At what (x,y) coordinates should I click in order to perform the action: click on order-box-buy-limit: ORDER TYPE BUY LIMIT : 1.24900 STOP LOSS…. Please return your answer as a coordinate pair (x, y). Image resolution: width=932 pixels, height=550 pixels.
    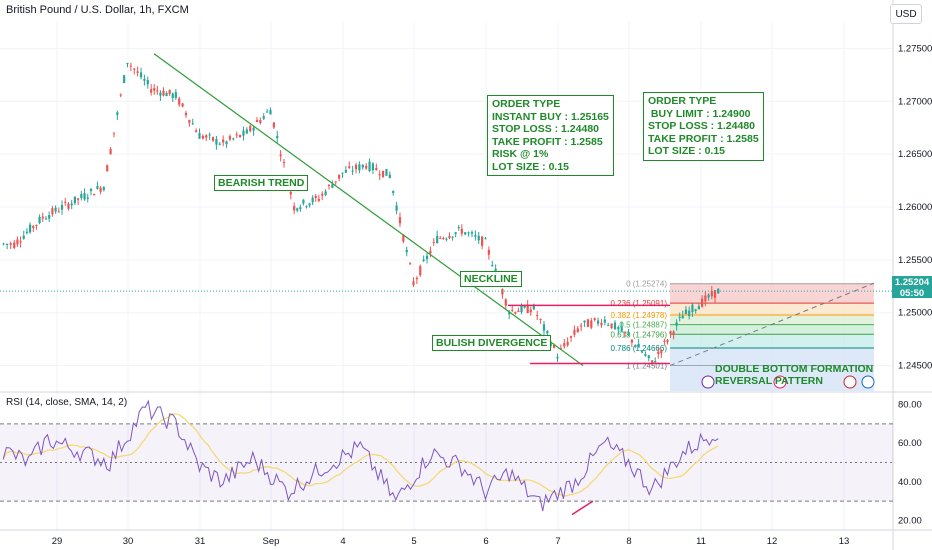
    Looking at the image, I should click on (703, 126).